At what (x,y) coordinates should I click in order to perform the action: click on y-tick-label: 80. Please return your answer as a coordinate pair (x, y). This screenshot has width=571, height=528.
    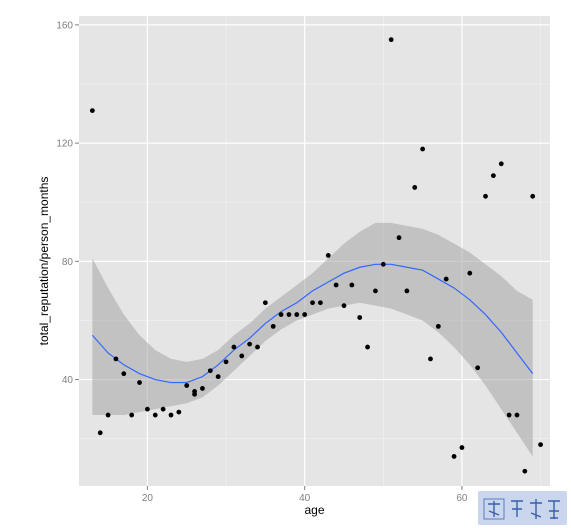
    Looking at the image, I should click on (68, 262).